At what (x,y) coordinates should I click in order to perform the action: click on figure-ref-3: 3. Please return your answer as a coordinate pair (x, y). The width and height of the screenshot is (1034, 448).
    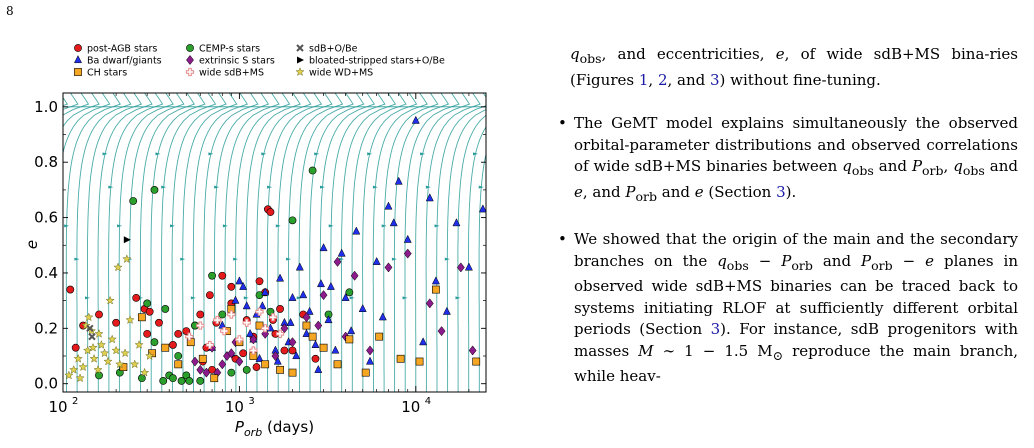
    Looking at the image, I should click on (715, 79).